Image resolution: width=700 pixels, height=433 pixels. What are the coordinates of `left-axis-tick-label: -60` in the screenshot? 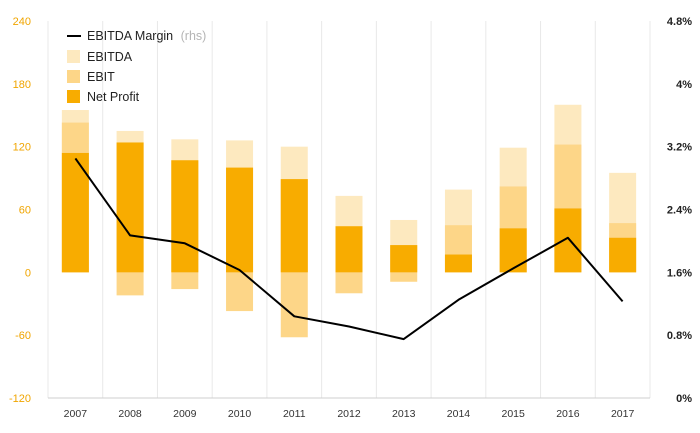 It's located at (23, 336).